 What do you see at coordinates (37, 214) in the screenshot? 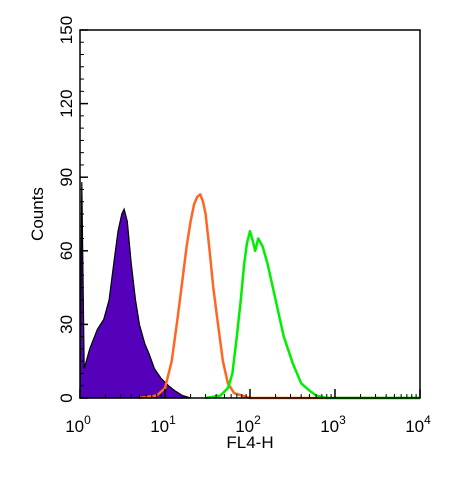
I see `y-axis-title: Counts` at bounding box center [37, 214].